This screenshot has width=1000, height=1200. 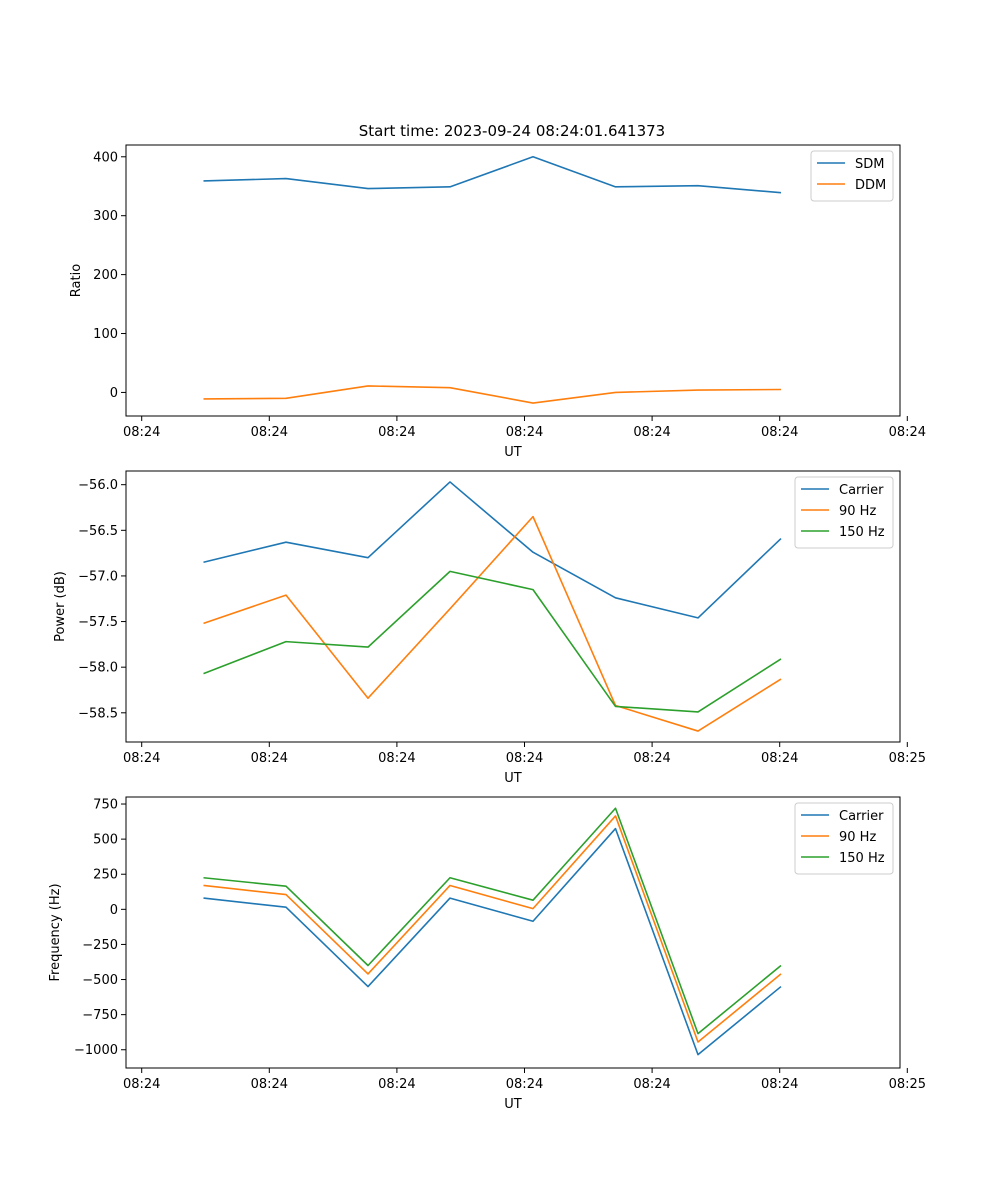 What do you see at coordinates (492, 174) in the screenshot?
I see `series-line-sdm` at bounding box center [492, 174].